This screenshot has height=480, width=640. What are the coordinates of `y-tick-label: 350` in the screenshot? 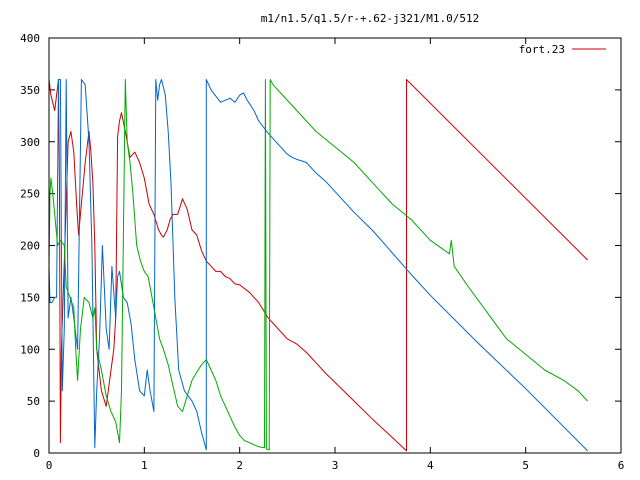 It's located at (30, 90).